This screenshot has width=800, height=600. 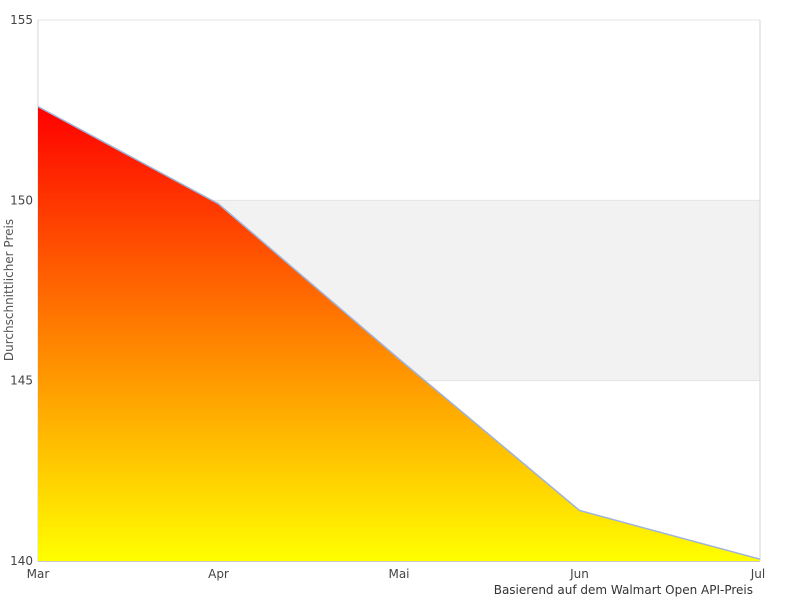 I want to click on y-axis-labels: 140 145 150 155, so click(x=21, y=290).